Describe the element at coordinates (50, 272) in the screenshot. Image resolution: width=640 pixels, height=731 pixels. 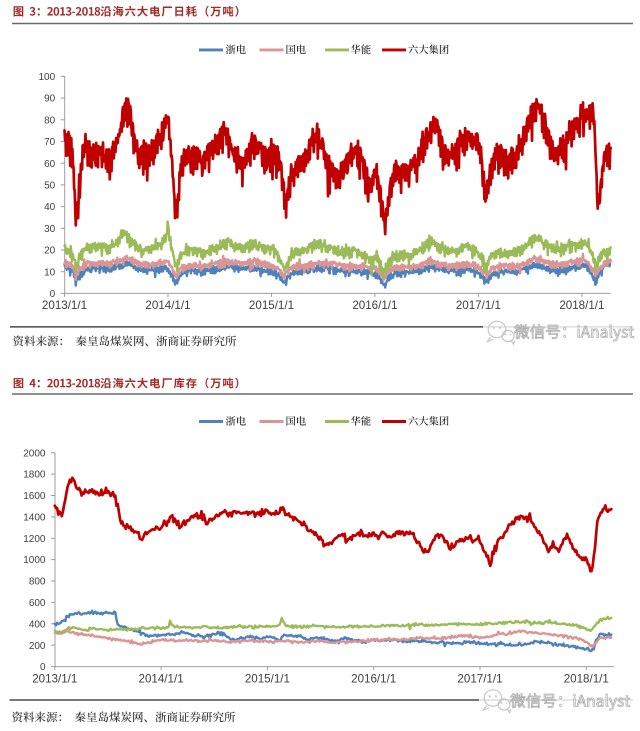
I see `svg-text: 10` at that location.